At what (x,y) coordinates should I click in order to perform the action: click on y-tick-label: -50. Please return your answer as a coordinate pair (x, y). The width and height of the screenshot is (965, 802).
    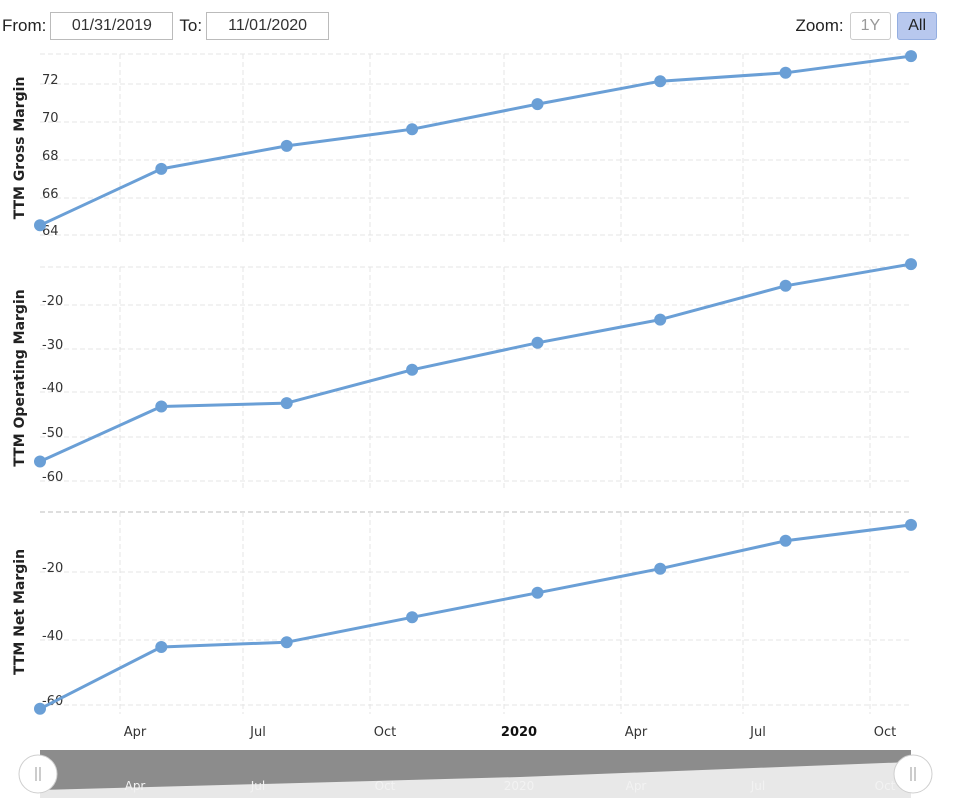
    Looking at the image, I should click on (52, 433).